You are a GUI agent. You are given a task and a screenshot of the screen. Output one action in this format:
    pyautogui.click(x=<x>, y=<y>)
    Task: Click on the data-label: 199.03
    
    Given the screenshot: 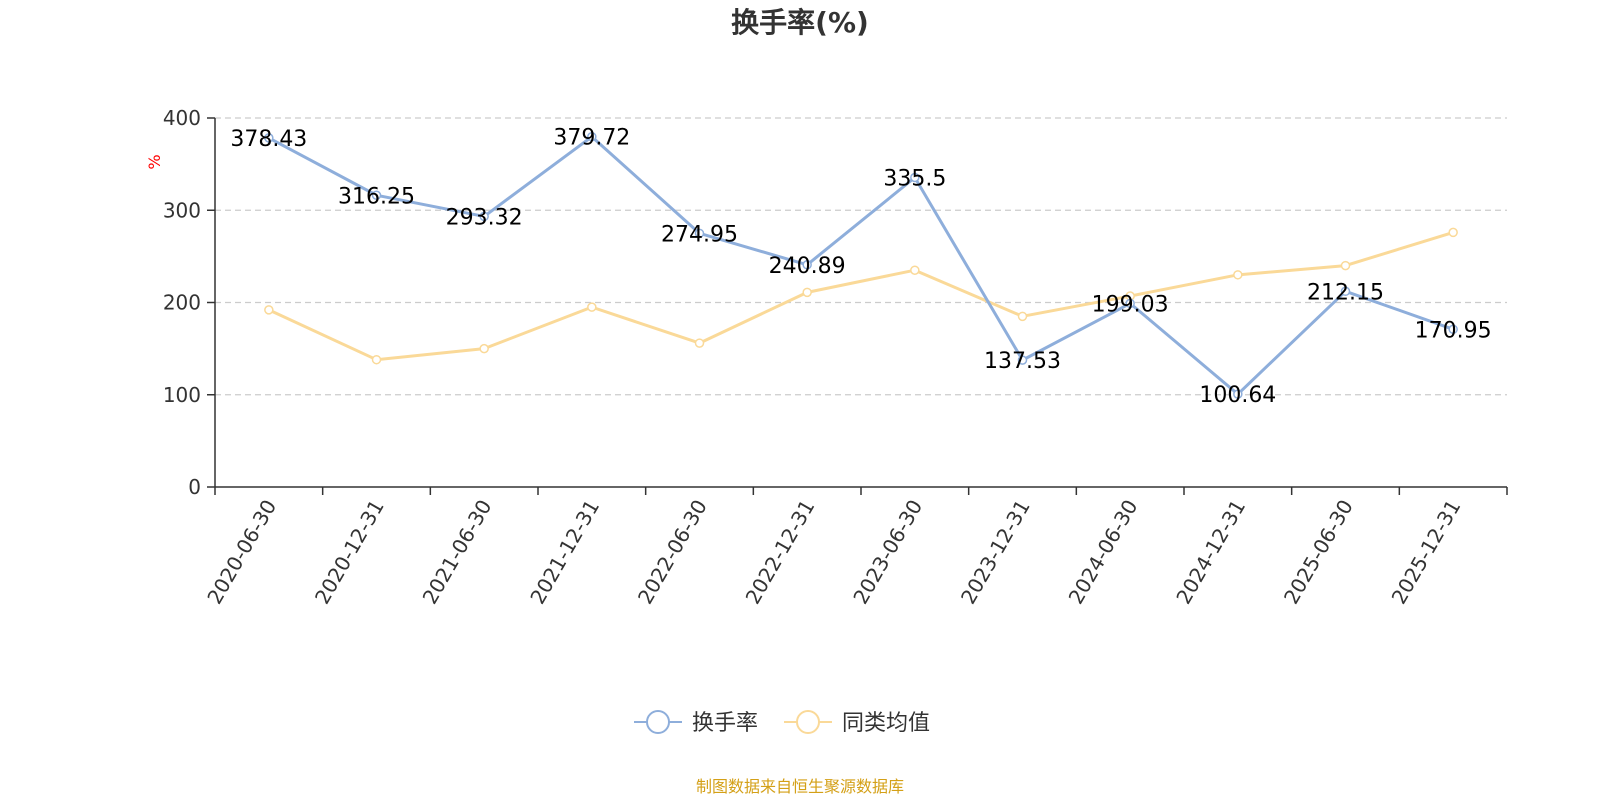 What is the action you would take?
    pyautogui.click(x=1130, y=304)
    